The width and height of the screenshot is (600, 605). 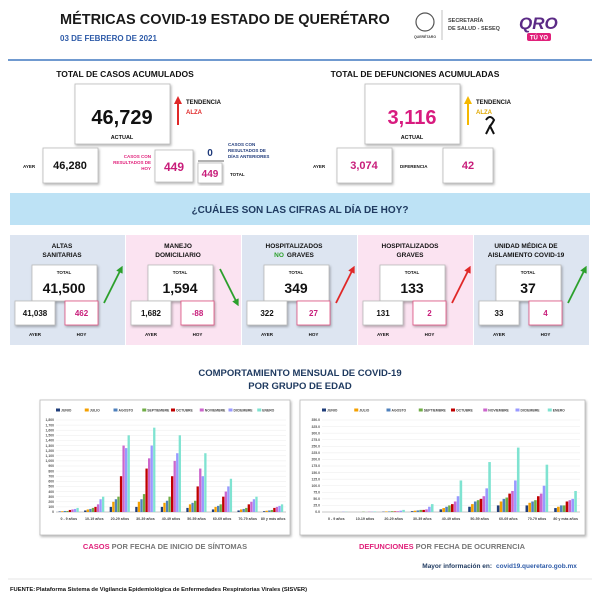 I want to click on card-hoy: 4, so click(x=545, y=313).